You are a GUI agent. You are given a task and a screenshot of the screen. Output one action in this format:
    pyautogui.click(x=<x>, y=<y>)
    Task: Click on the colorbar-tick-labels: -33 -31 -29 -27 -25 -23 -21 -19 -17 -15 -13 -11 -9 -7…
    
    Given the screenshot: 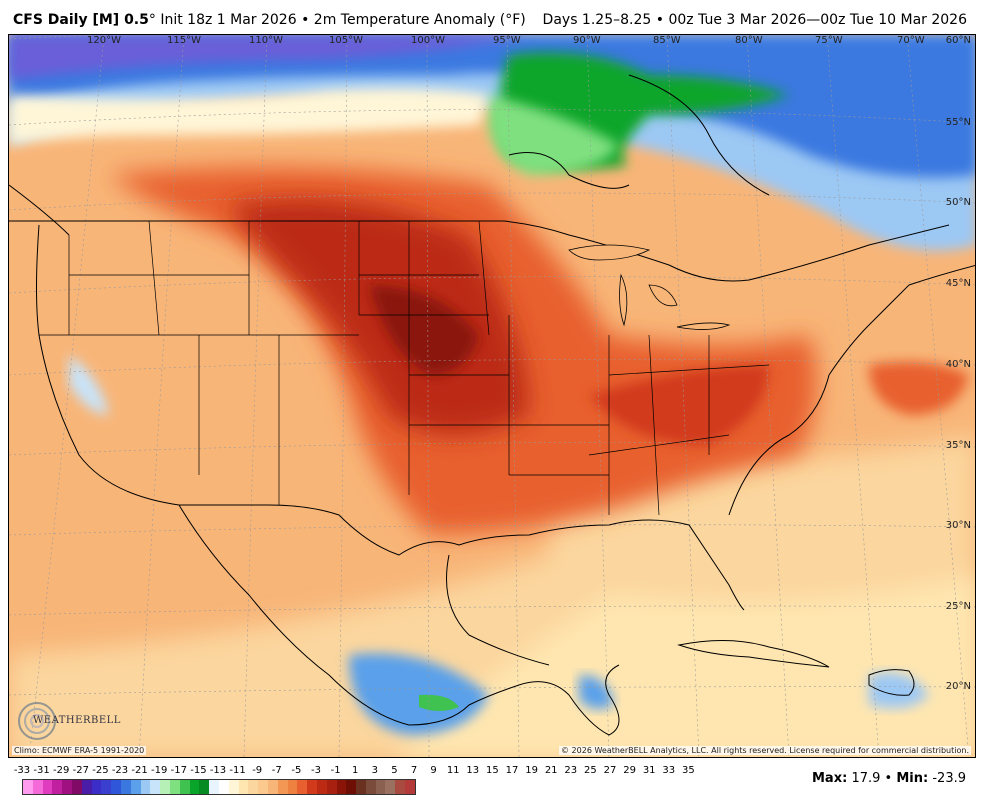 What is the action you would take?
    pyautogui.click(x=360, y=772)
    